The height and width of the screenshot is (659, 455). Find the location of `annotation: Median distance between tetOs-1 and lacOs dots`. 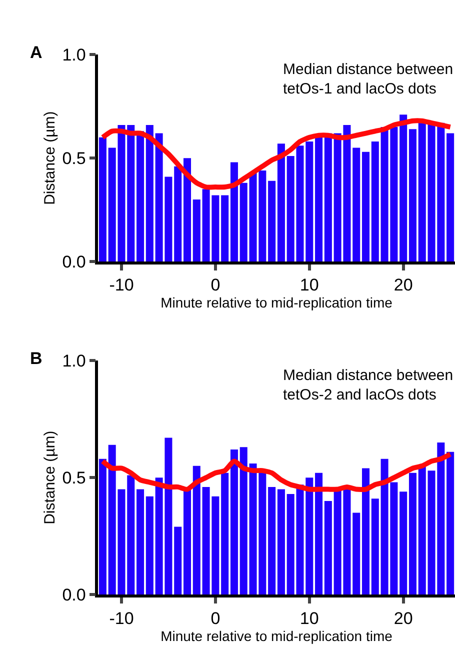

annotation: Median distance between tetOs-1 and lacOs dots is located at coordinates (368, 79).